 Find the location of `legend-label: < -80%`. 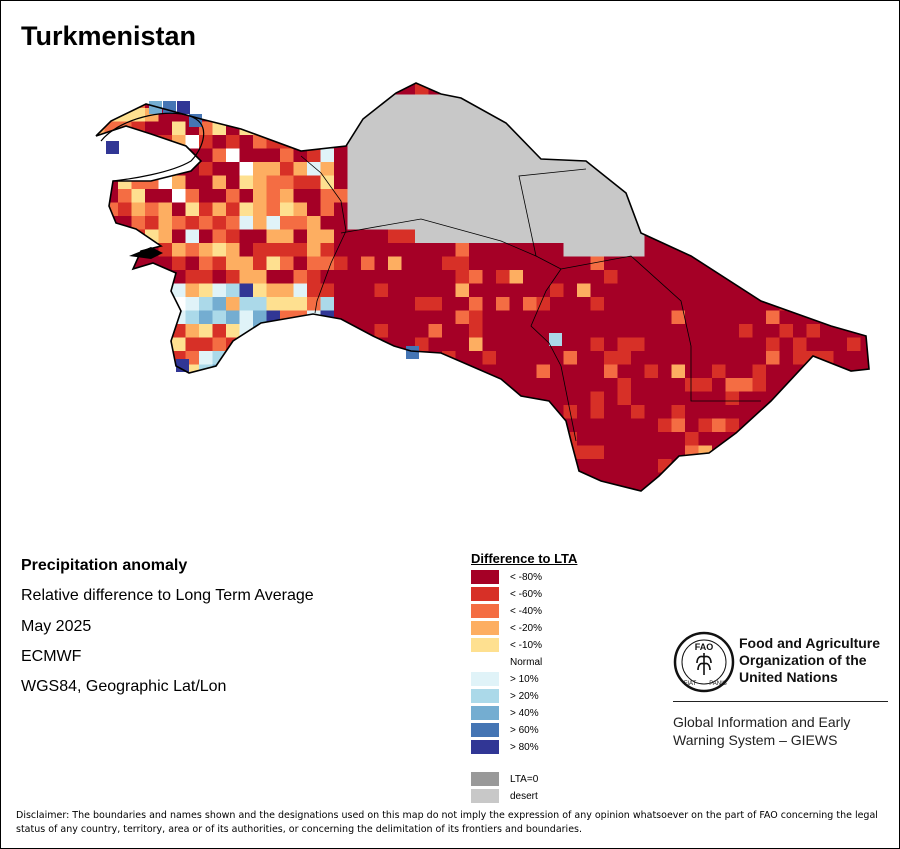

legend-label: < -80% is located at coordinates (526, 577).